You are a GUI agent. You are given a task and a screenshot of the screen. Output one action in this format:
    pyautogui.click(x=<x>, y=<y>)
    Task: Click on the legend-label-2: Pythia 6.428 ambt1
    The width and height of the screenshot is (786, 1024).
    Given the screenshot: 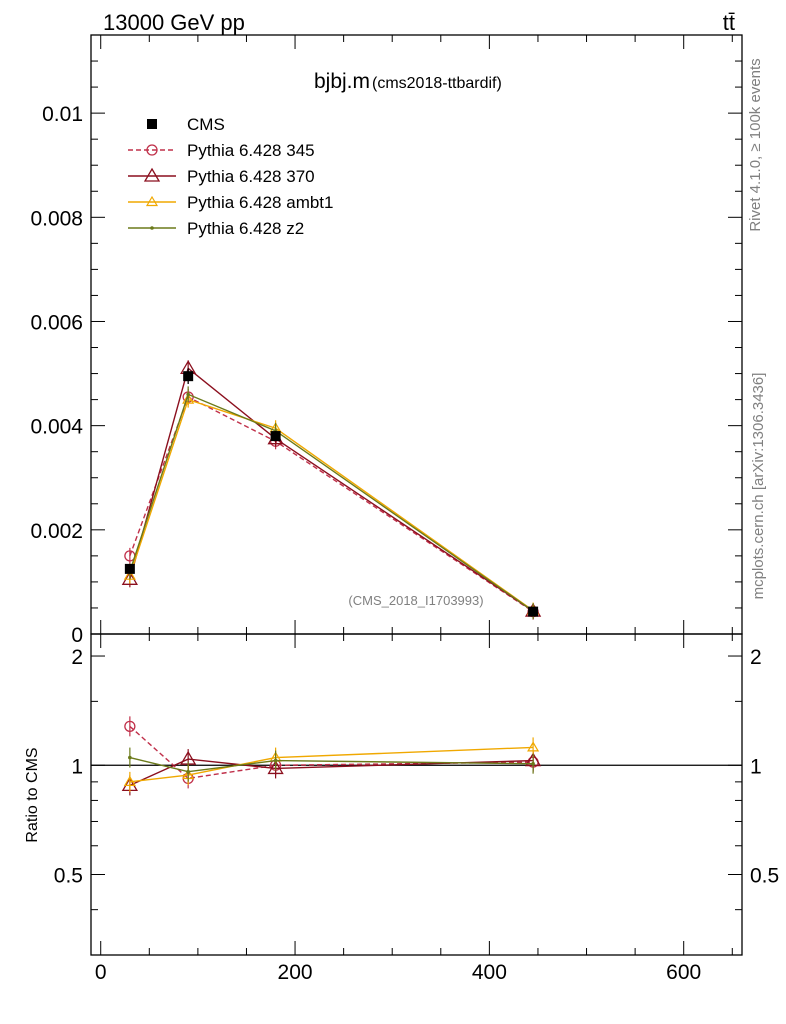 What is the action you would take?
    pyautogui.click(x=260, y=202)
    